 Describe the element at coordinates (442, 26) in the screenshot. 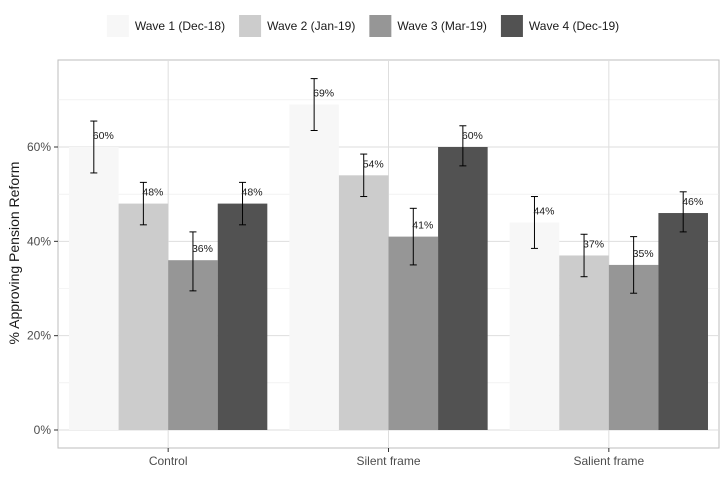

I see `legend-label: Wave 3 (Mar-19)` at that location.